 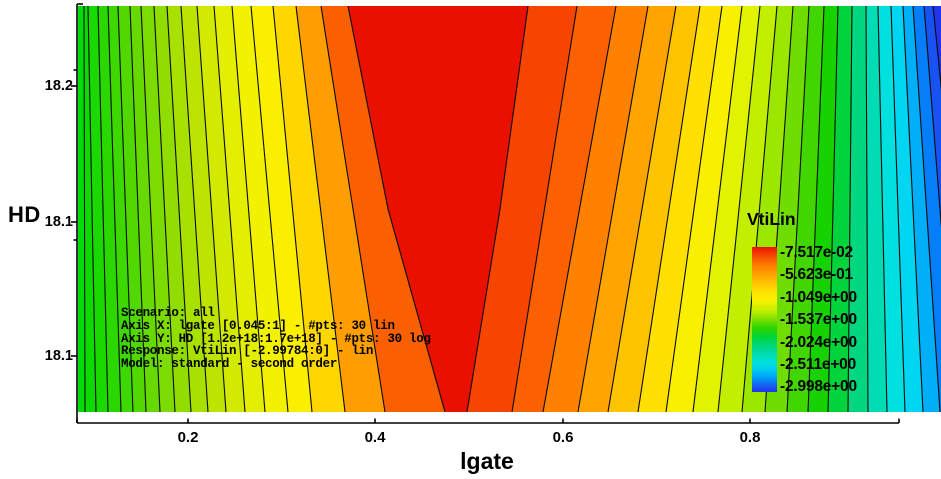 I want to click on annotation-line: Response: VtiLin [-2.99784:0] - lin, so click(x=247, y=351).